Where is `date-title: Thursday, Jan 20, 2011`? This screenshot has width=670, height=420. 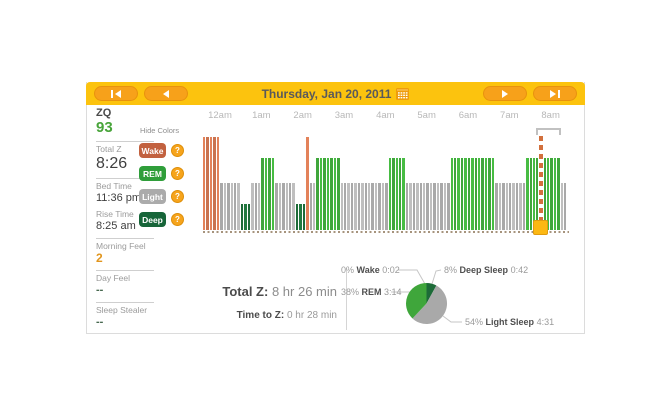 date-title: Thursday, Jan 20, 2011 is located at coordinates (326, 93).